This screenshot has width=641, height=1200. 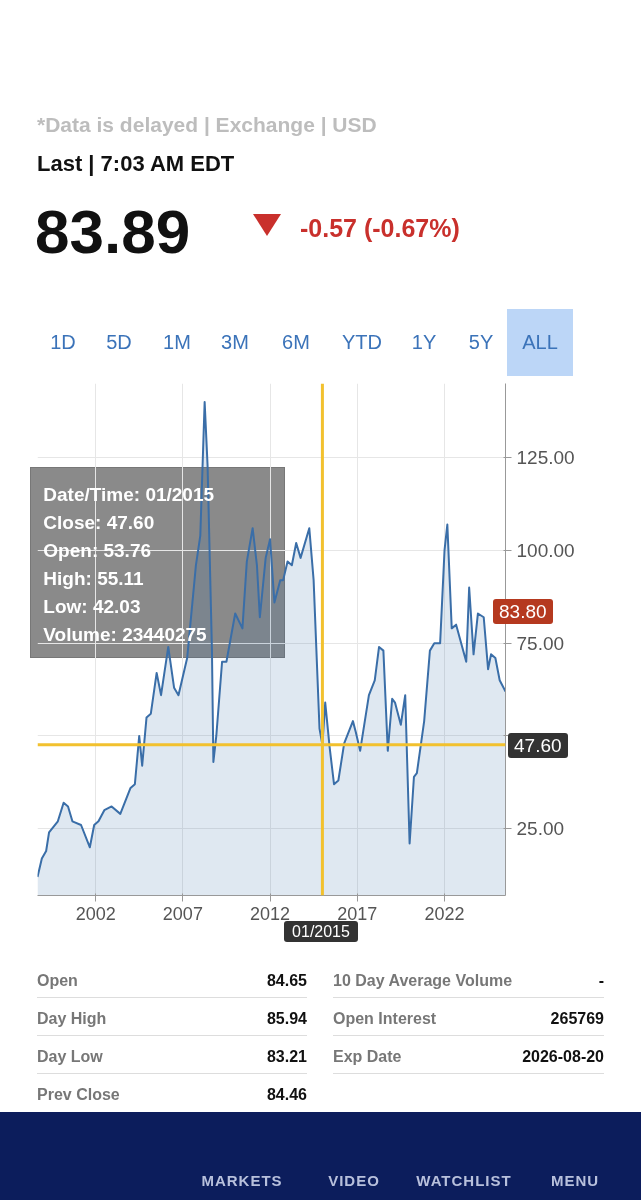 What do you see at coordinates (63, 342) in the screenshot?
I see `text: 1D` at bounding box center [63, 342].